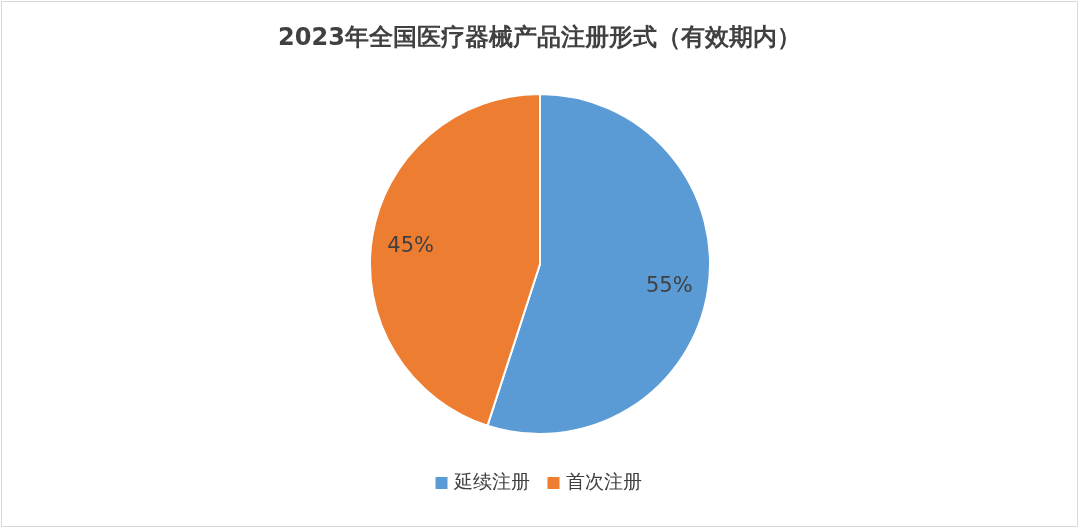 The image size is (1079, 528). I want to click on legend-label: 首次注册, so click(603, 481).